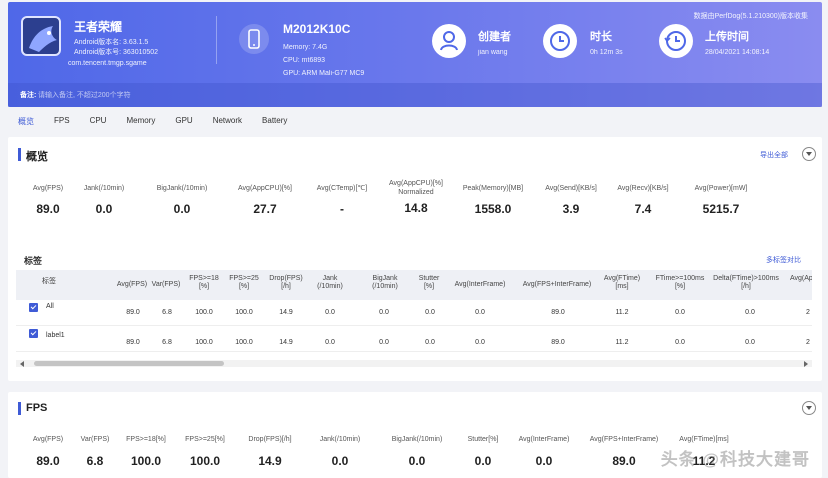  What do you see at coordinates (809, 154) in the screenshot?
I see `collapse-overview-button` at bounding box center [809, 154].